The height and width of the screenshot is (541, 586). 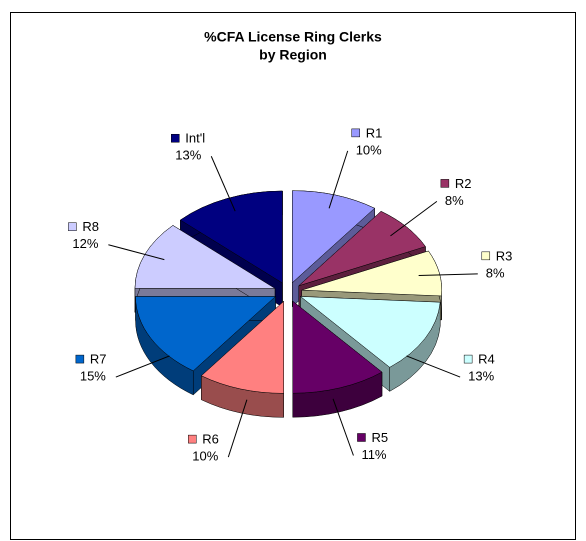 I want to click on chart-title: %CFA License Ring Clerks, so click(x=293, y=37).